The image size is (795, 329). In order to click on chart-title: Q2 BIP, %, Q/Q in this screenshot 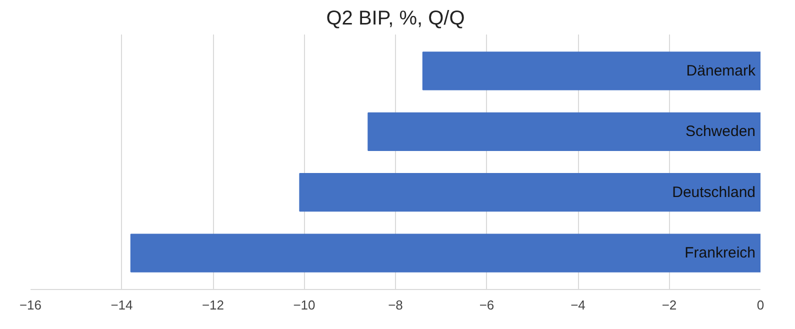, I will do `click(395, 19)`.